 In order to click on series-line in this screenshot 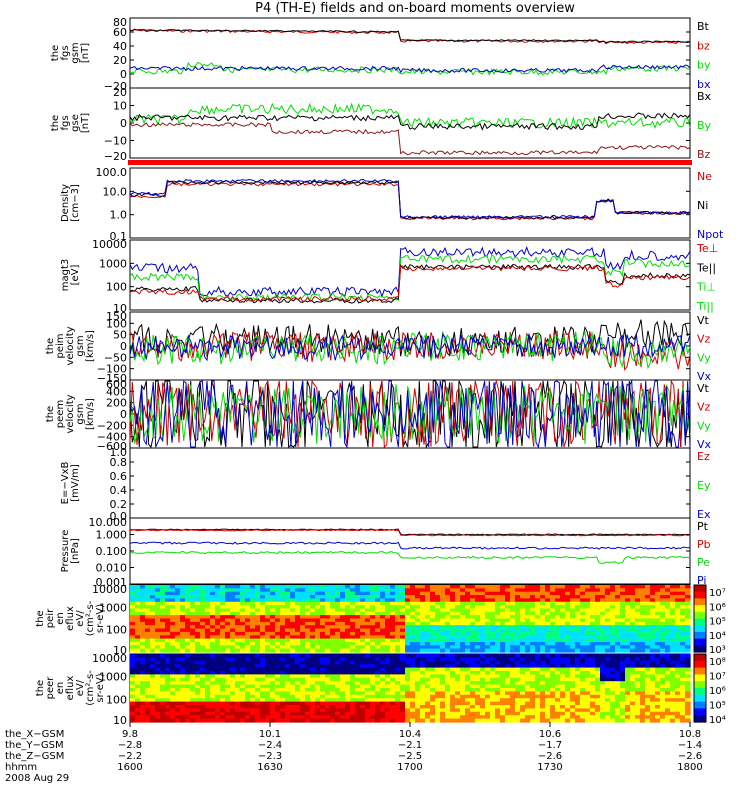, I will do `click(410, 414)`.